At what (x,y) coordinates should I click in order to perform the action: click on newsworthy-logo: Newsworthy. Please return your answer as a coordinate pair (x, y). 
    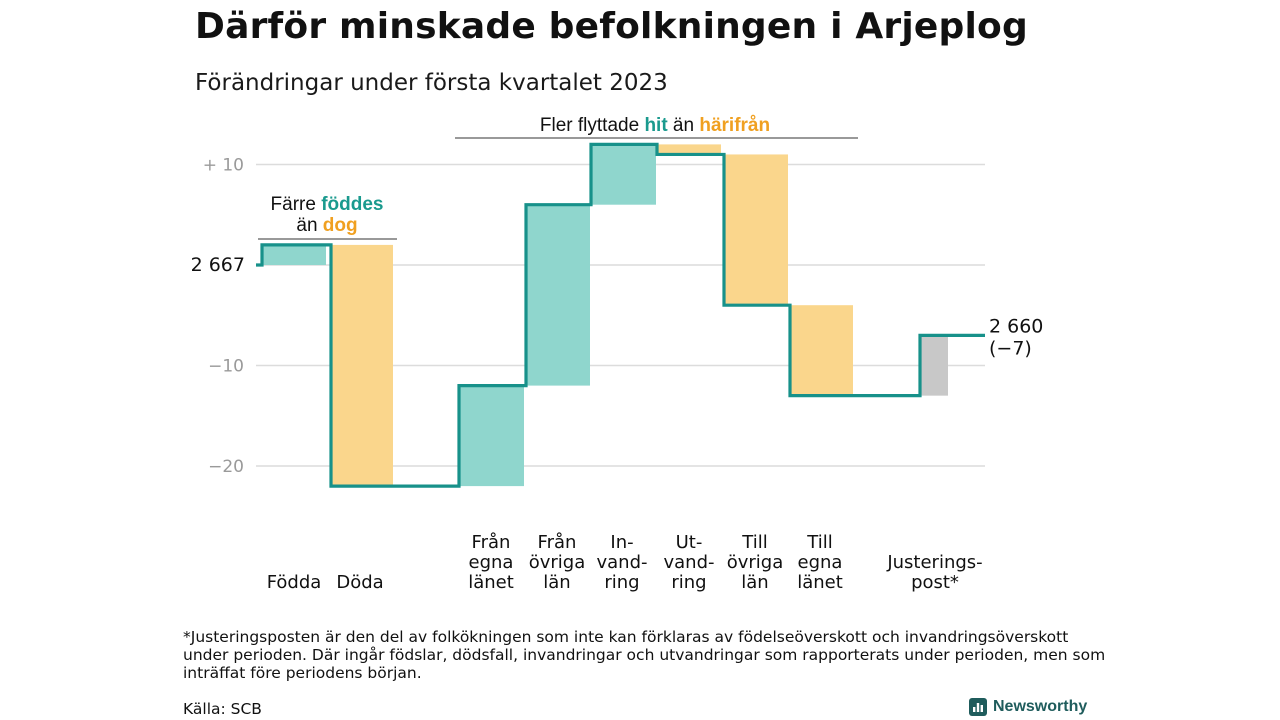
    Looking at the image, I should click on (1027, 707).